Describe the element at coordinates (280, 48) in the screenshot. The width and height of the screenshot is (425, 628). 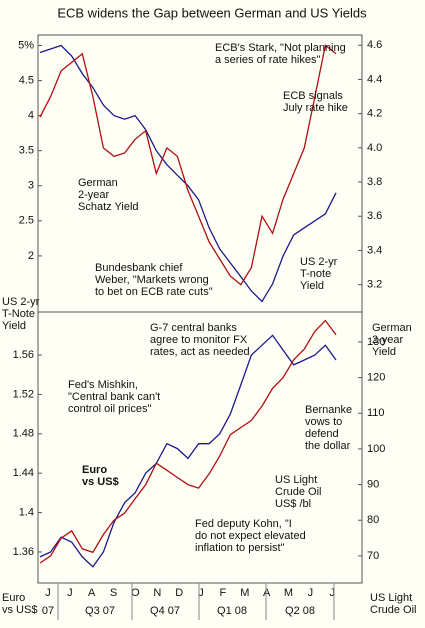
I see `annotation: ECB's Stark, "Not planning` at that location.